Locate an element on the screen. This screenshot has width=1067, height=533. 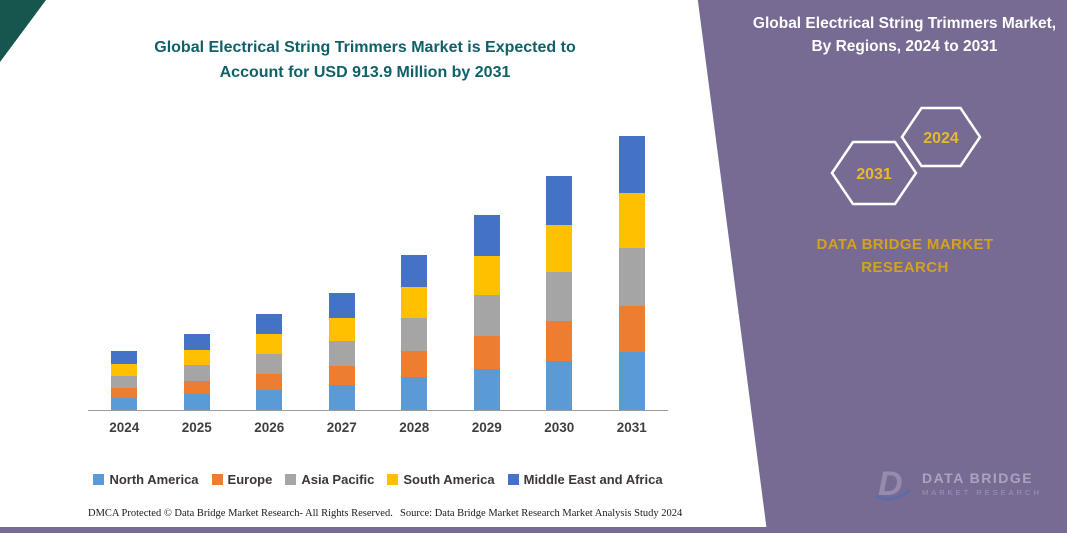
hexagon-2031 is located at coordinates (874, 173).